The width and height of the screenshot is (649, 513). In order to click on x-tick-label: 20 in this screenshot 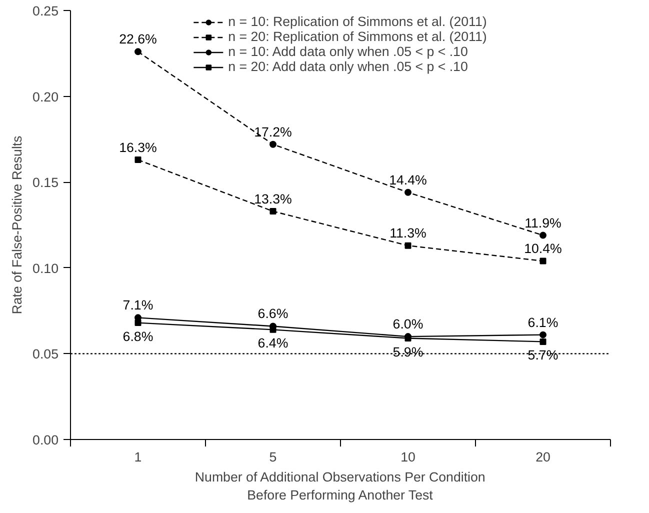, I will do `click(543, 457)`.